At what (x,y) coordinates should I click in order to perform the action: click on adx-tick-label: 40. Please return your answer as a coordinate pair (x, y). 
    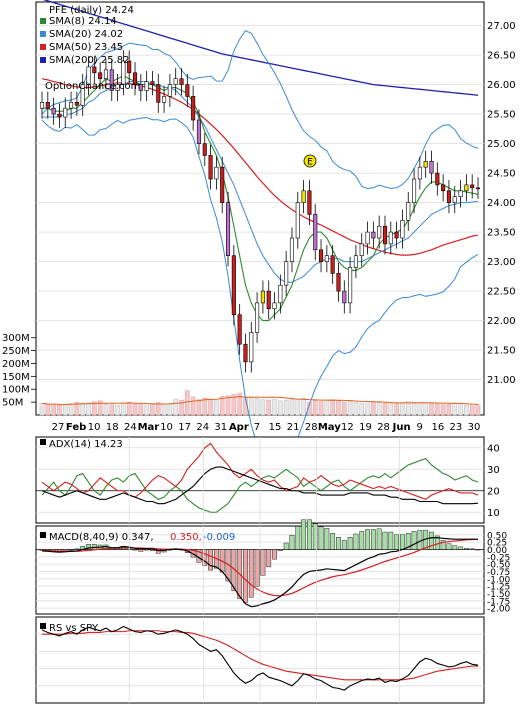
    Looking at the image, I should click on (493, 448).